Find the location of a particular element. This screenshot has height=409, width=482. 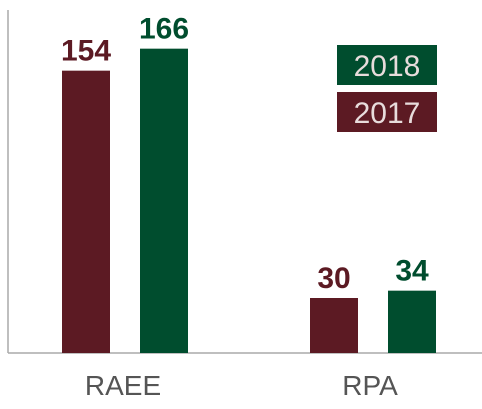

legend-label-2017: 2017 is located at coordinates (387, 113).